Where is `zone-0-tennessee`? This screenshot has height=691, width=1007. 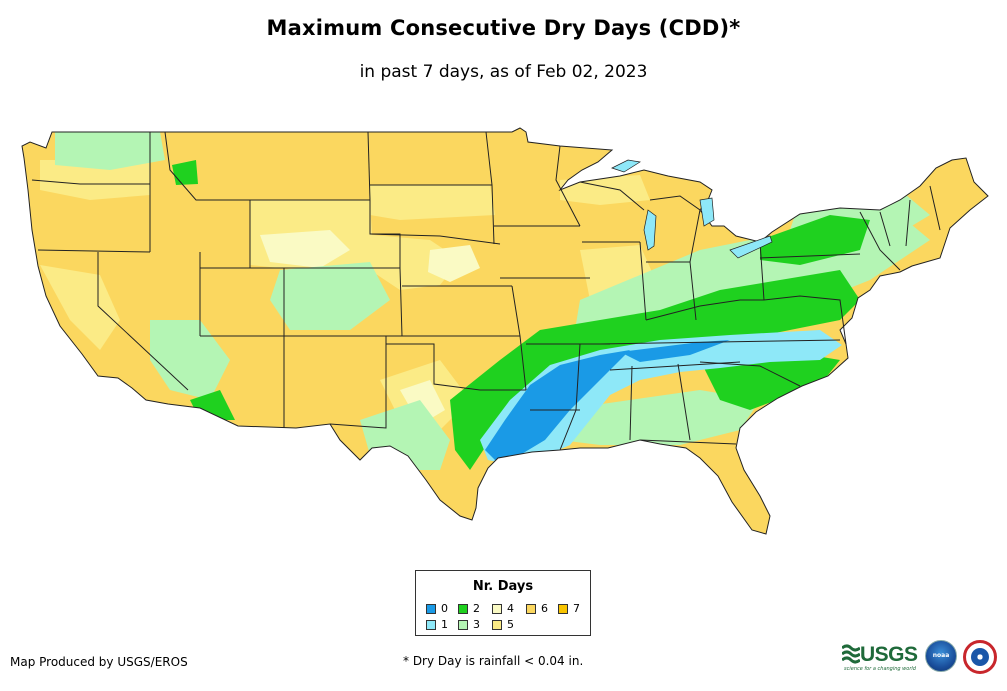 zone-0-tennessee is located at coordinates (675, 351).